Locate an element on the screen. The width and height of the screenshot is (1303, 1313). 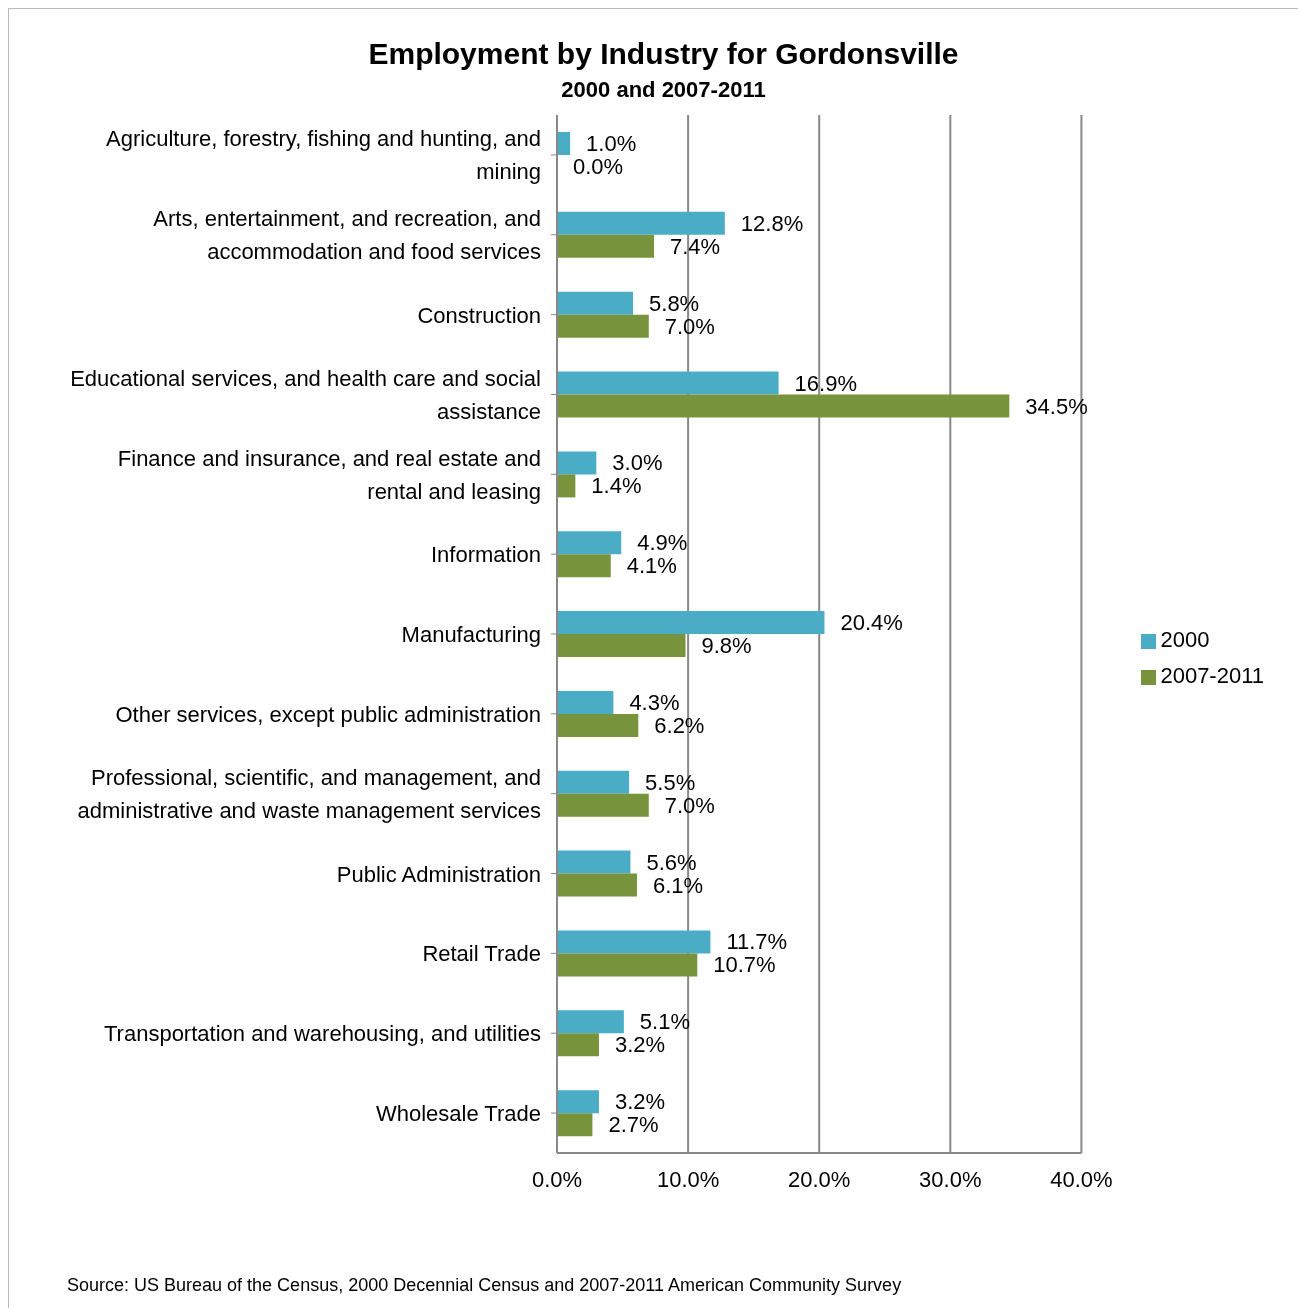
x-tick-label: 20.0% is located at coordinates (819, 1179).